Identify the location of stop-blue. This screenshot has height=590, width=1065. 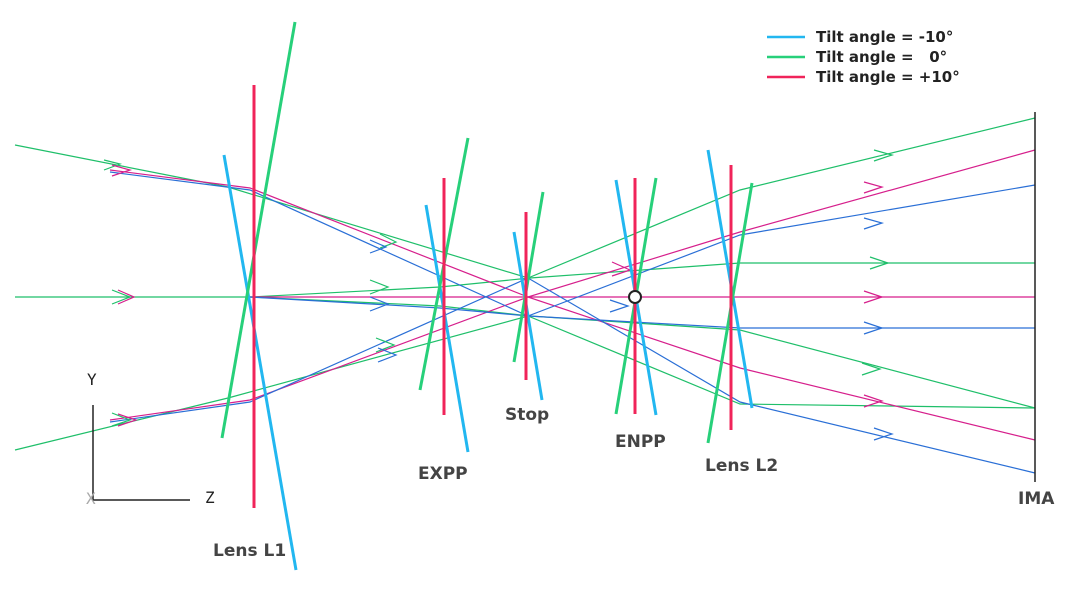
(528, 316).